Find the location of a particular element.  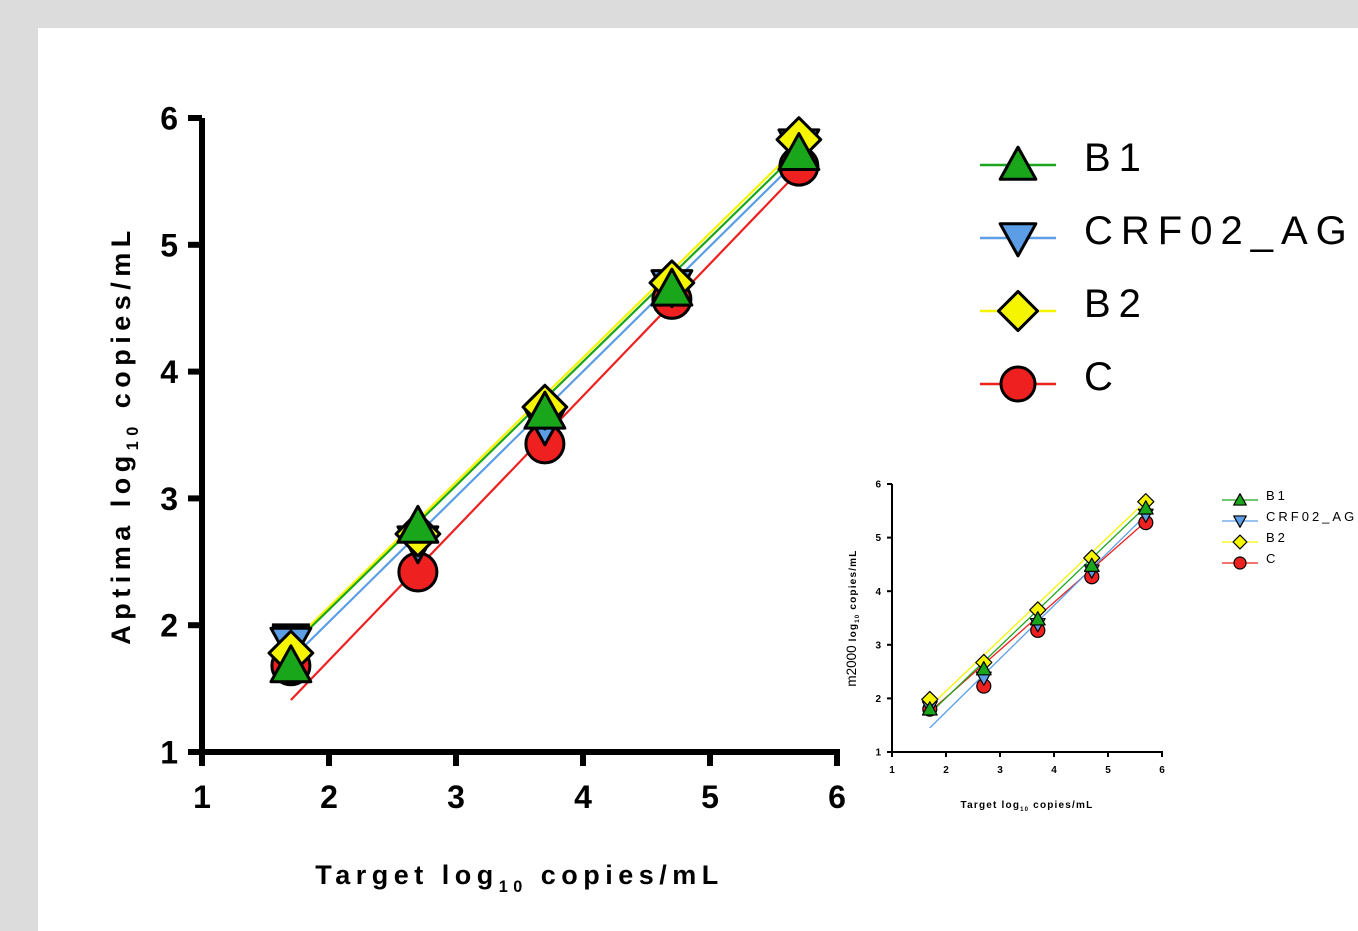

y-axis-title: m2000 log10 copies/mL is located at coordinates (852, 617).